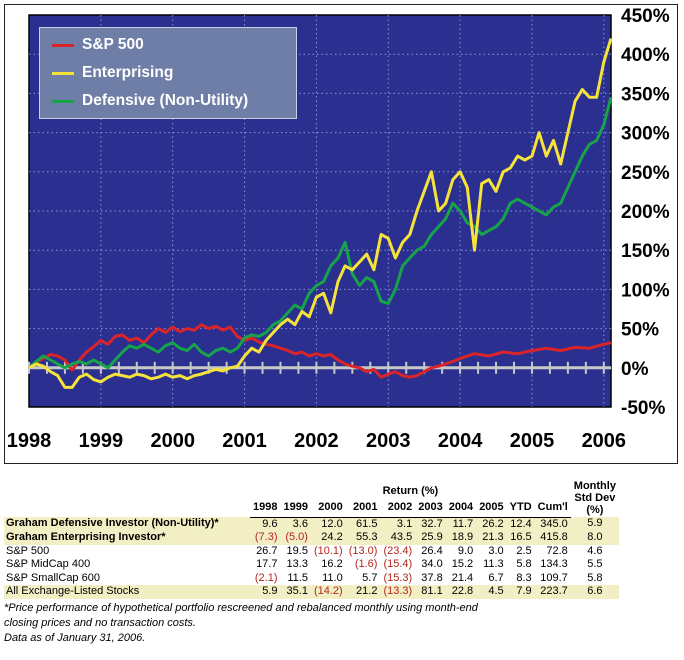 This screenshot has width=684, height=660. What do you see at coordinates (430, 508) in the screenshot?
I see `column-header: 2003` at bounding box center [430, 508].